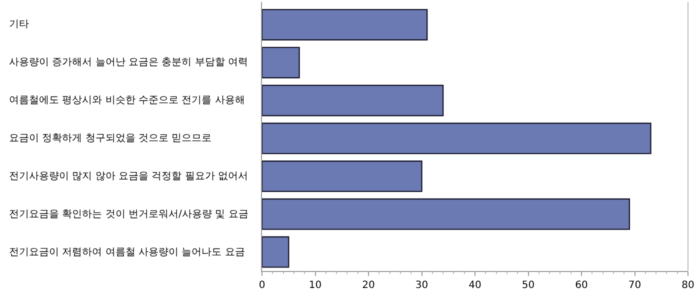 This screenshot has width=698, height=293. Describe the element at coordinates (128, 62) in the screenshot. I see `y-tick-label: 사용량이 증가해서 늘어난 요금은 충분히 부담할 여력` at that location.